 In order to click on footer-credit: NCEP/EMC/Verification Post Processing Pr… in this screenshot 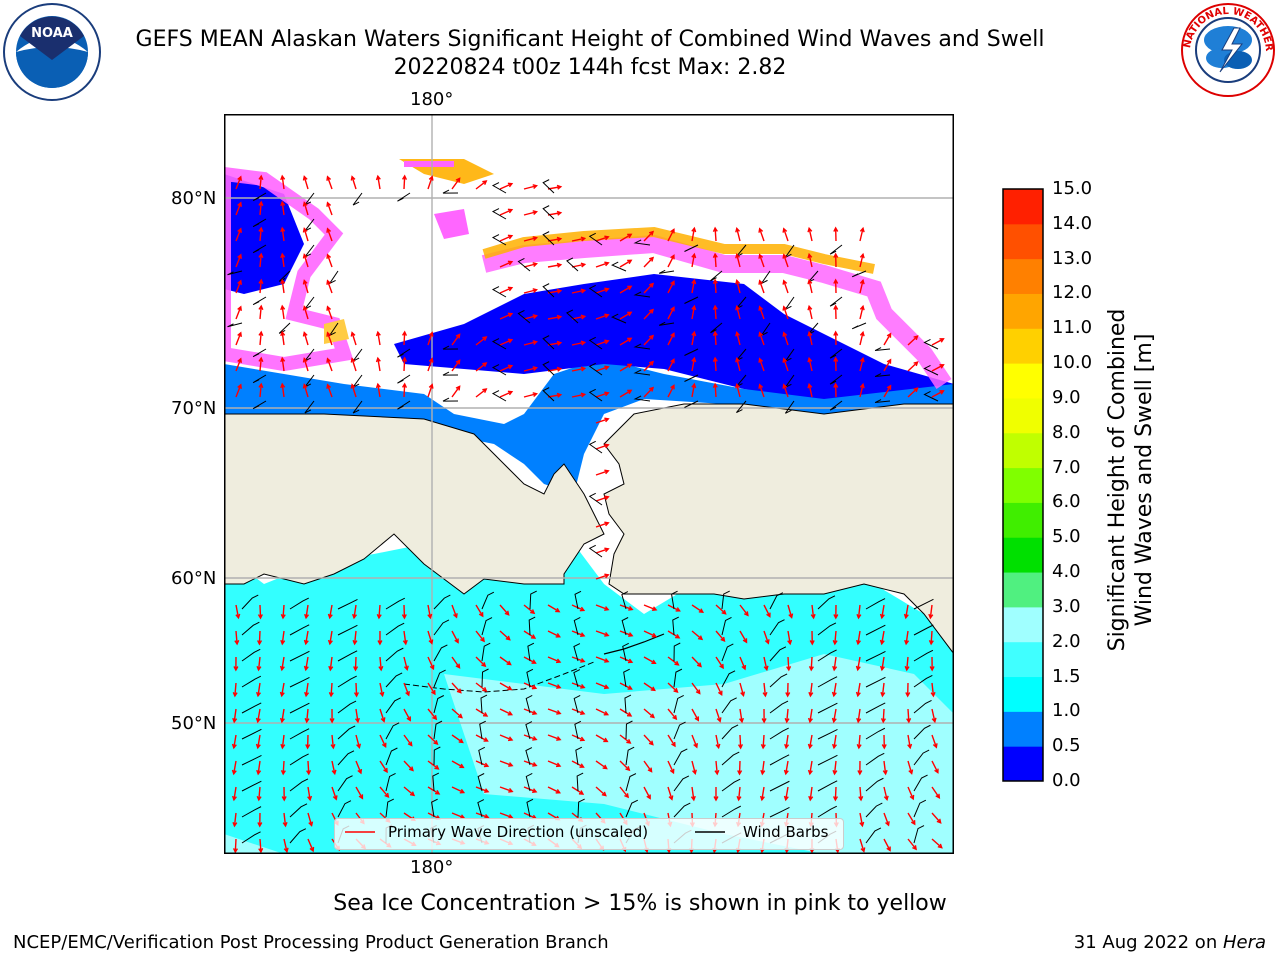, I will do `click(311, 942)`.